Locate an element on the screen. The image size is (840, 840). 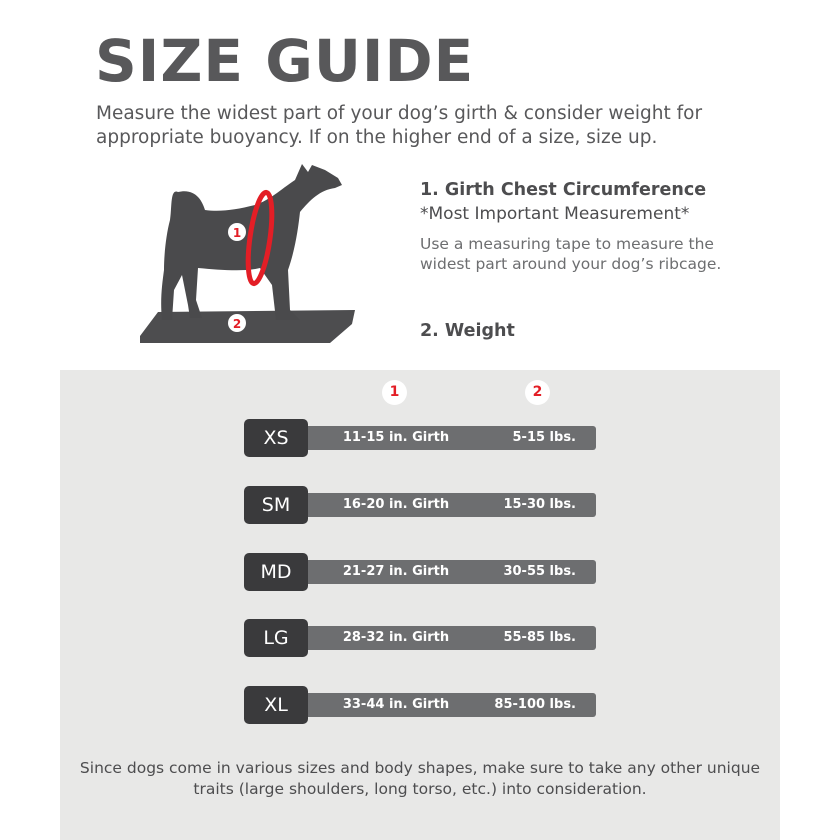
size-bar: 33-44 in. Girth 85-100 lbs. is located at coordinates (449, 705).